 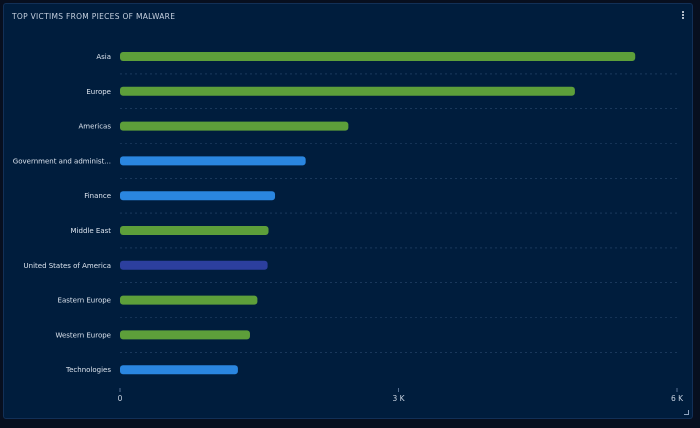 What do you see at coordinates (677, 398) in the screenshot?
I see `x-tick-label: 6 K` at bounding box center [677, 398].